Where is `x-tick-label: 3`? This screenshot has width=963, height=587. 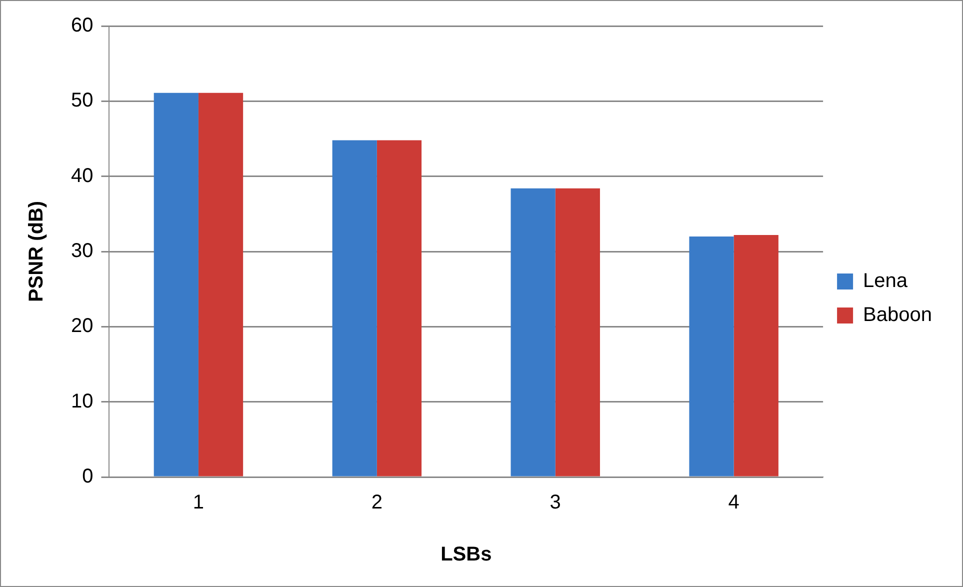 x-tick-label: 3 is located at coordinates (555, 503).